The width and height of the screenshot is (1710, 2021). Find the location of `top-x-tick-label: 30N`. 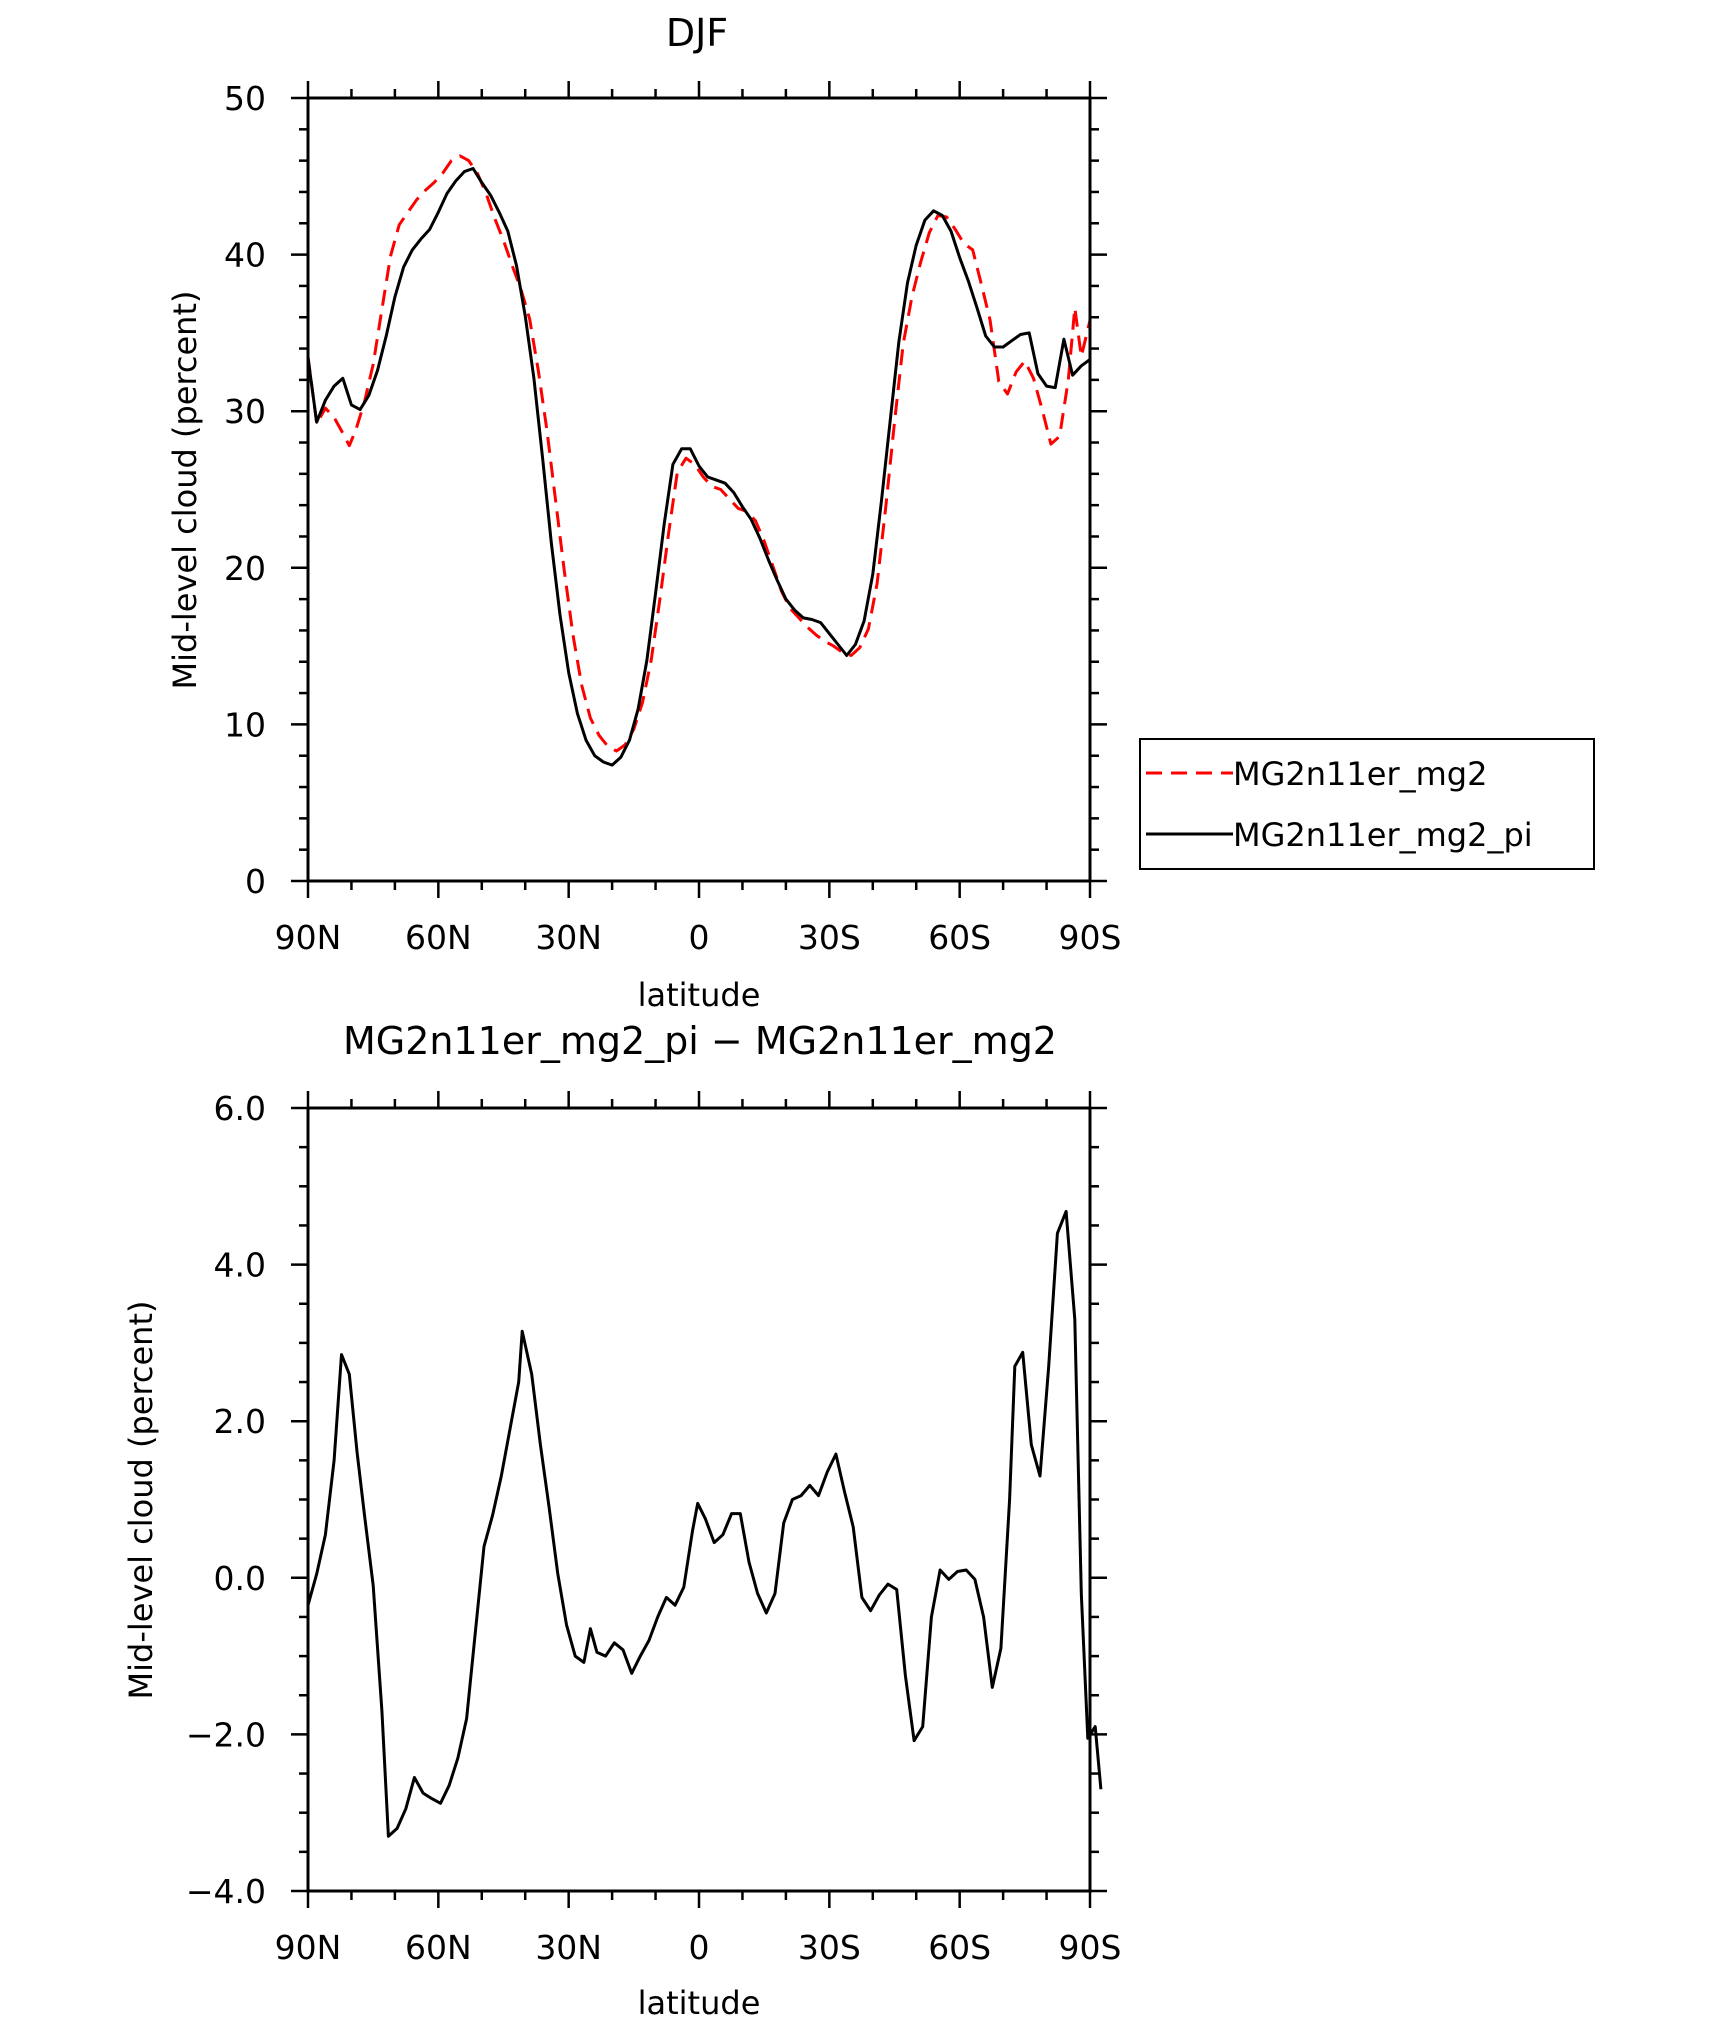

top-x-tick-label: 30N is located at coordinates (568, 937).